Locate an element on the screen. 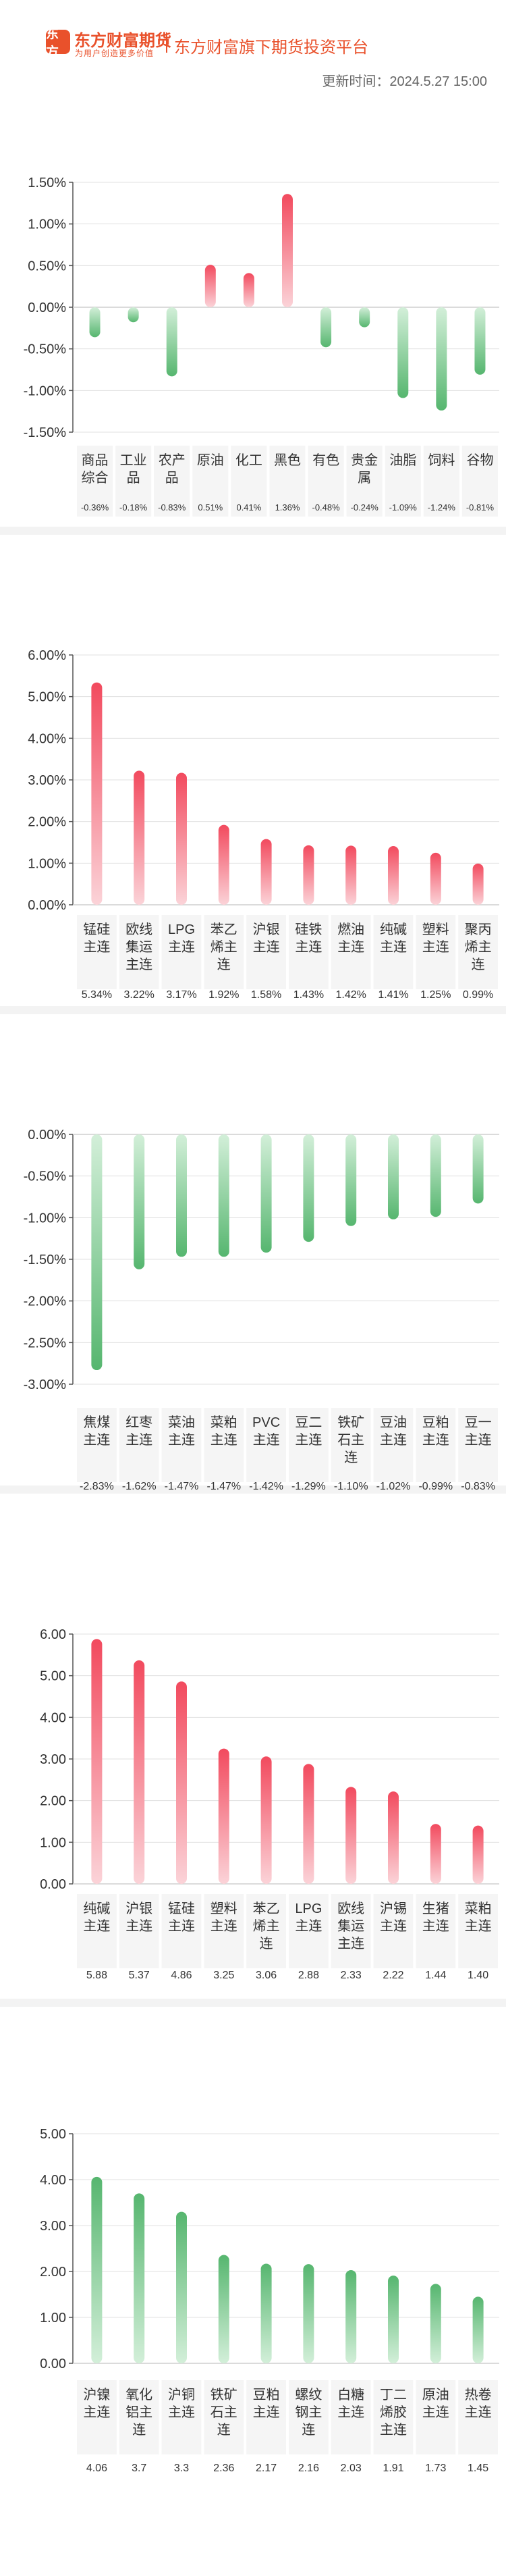  category-label: 氧化 is located at coordinates (138, 2394).